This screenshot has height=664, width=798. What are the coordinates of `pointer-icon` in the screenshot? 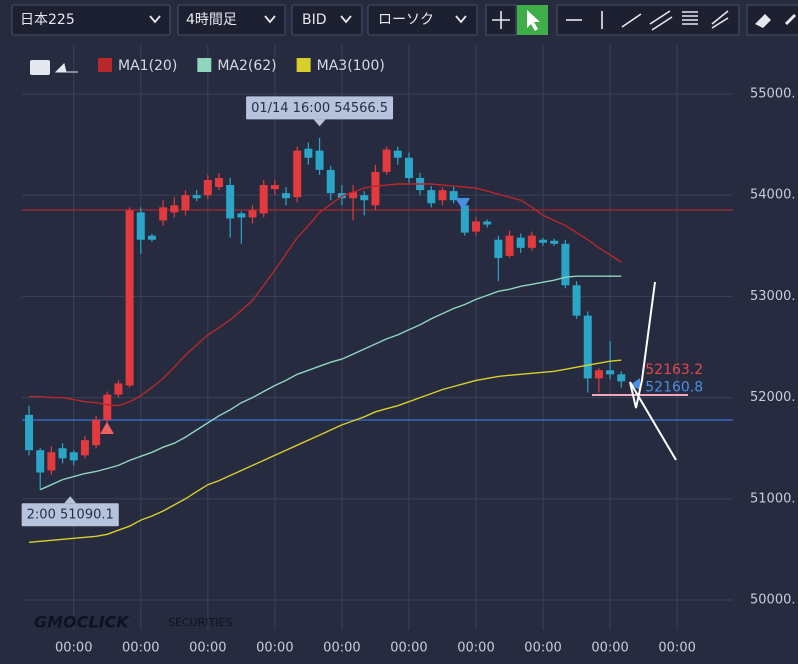 It's located at (533, 20).